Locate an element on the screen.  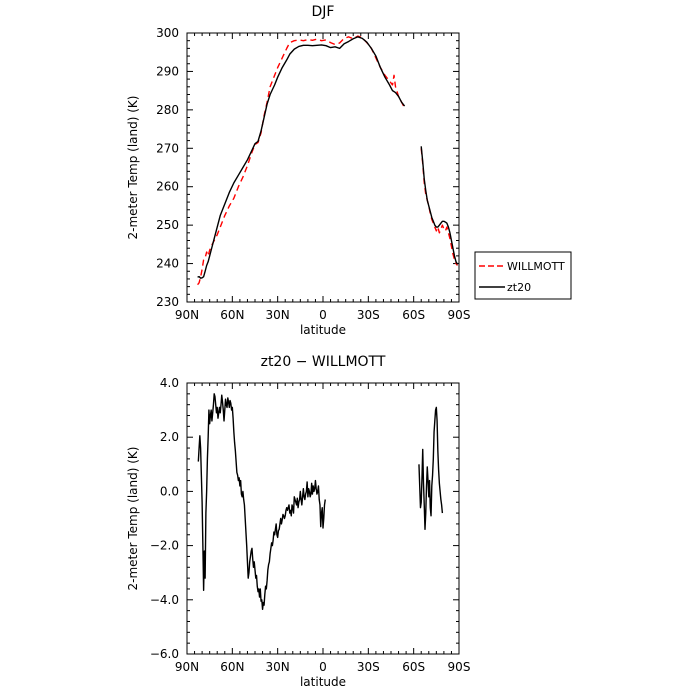
legend-label: WILLMOTT is located at coordinates (536, 266).